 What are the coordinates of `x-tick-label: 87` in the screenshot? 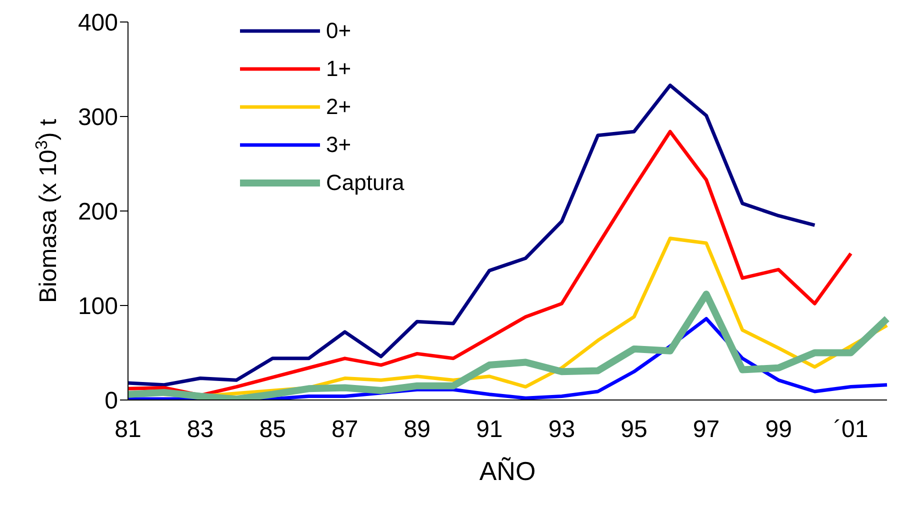 It's located at (345, 430).